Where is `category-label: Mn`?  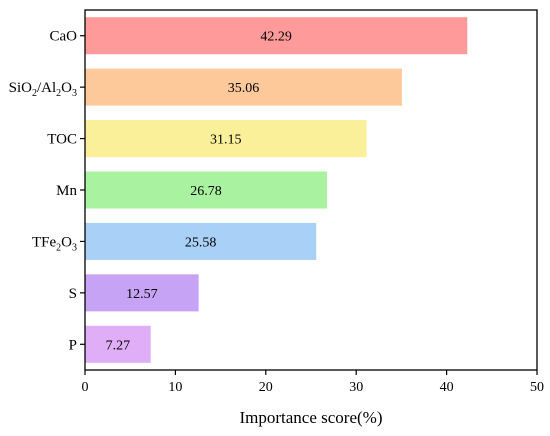
category-label: Mn is located at coordinates (66, 191).